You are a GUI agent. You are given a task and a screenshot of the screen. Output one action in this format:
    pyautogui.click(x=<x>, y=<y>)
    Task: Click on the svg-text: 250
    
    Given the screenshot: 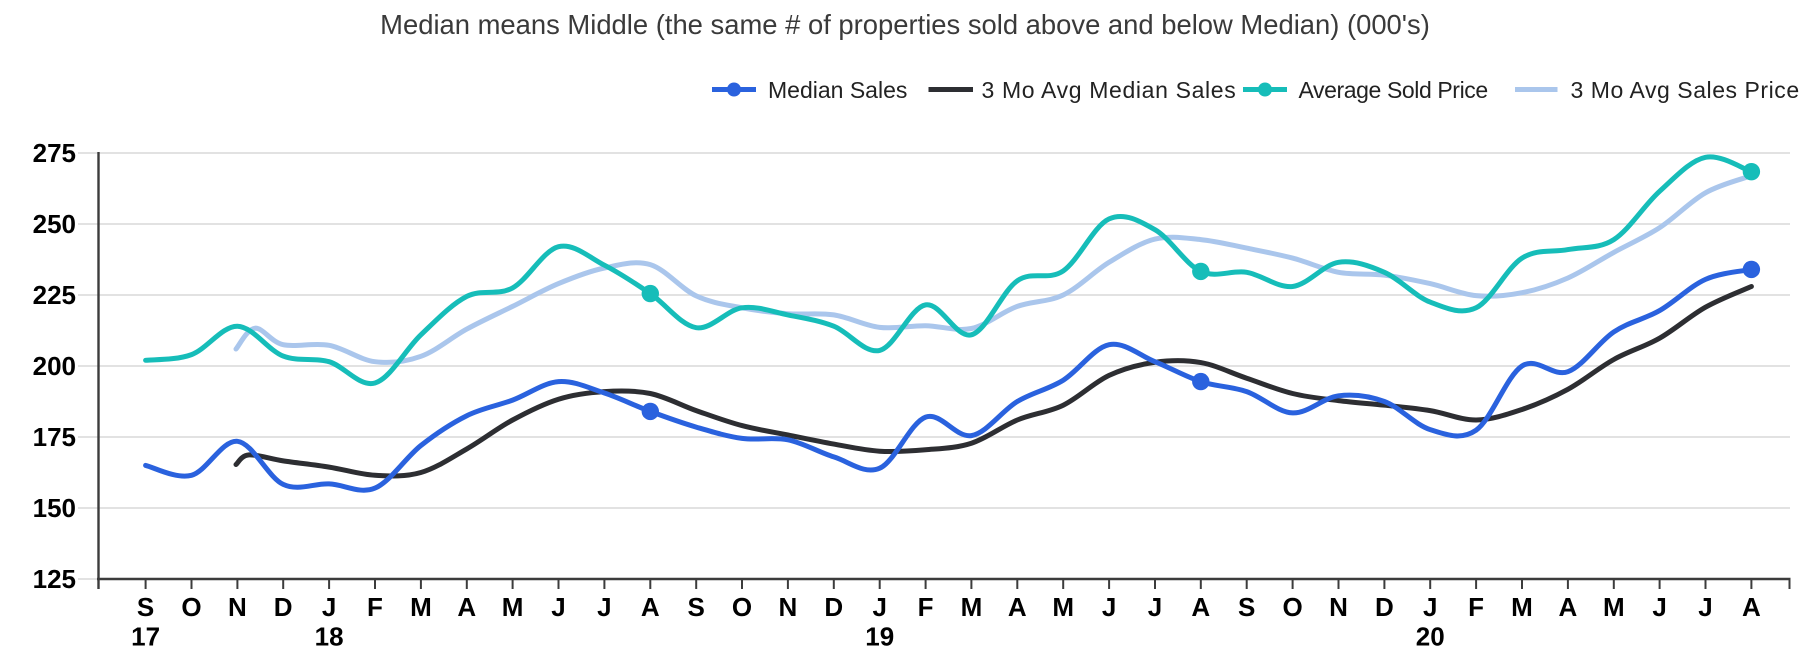 What is the action you would take?
    pyautogui.click(x=54, y=224)
    